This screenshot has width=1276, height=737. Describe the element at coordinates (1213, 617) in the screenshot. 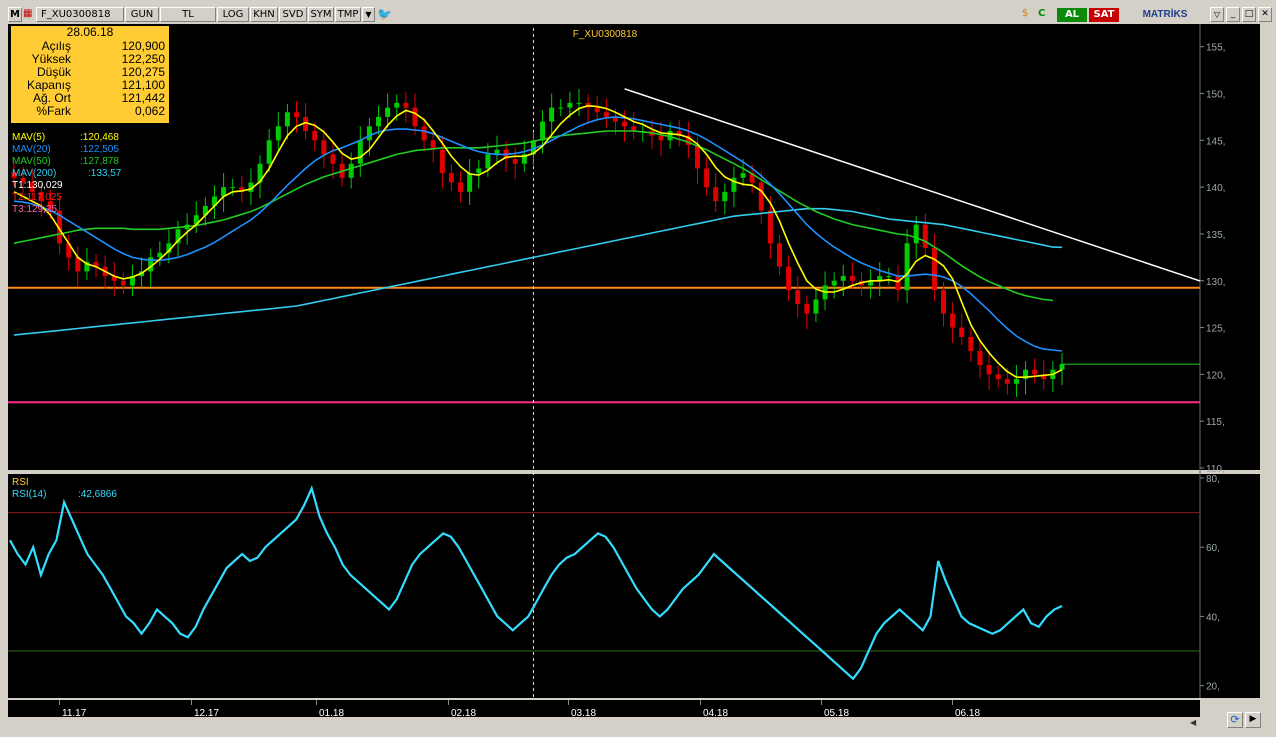

I see `rsi-y-tick-label: 40,` at that location.